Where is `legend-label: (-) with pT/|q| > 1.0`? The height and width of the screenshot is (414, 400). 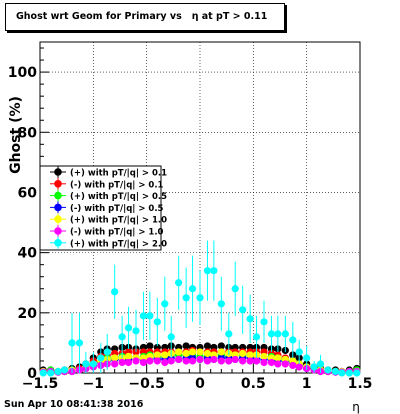
legend-label: (-) with pT/|q| > 1.0 is located at coordinates (117, 233).